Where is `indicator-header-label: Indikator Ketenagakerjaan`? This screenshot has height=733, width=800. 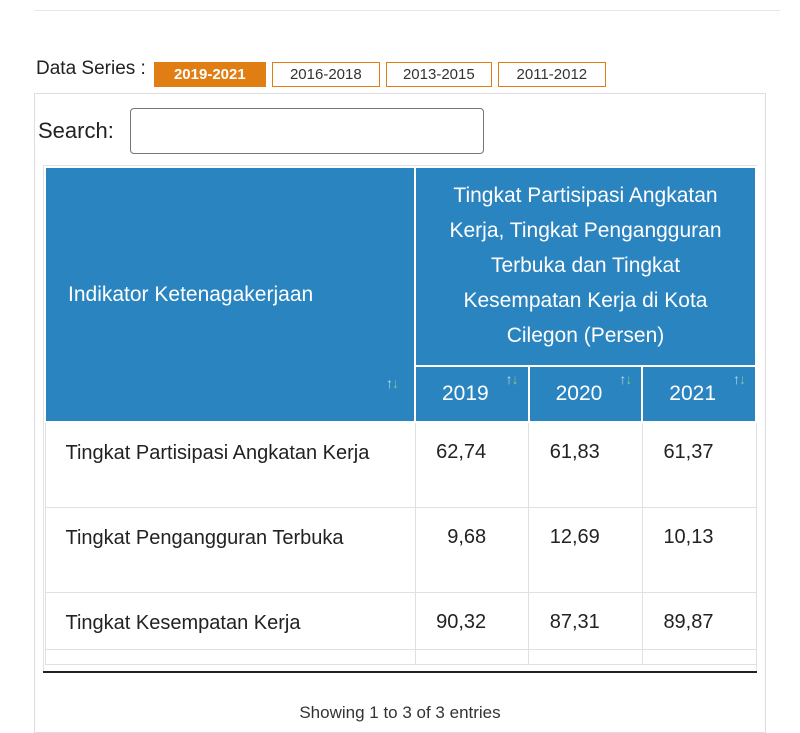 indicator-header-label: Indikator Ketenagakerjaan is located at coordinates (191, 294).